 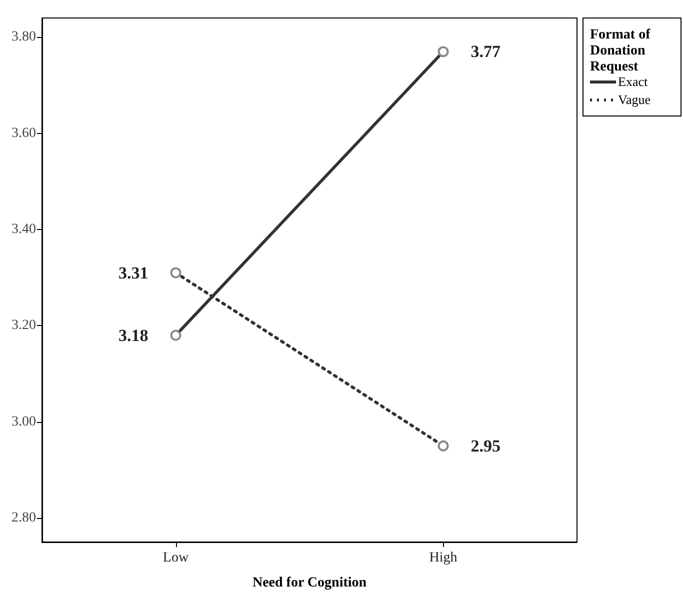 What do you see at coordinates (443, 558) in the screenshot?
I see `x-tick-label: High` at bounding box center [443, 558].